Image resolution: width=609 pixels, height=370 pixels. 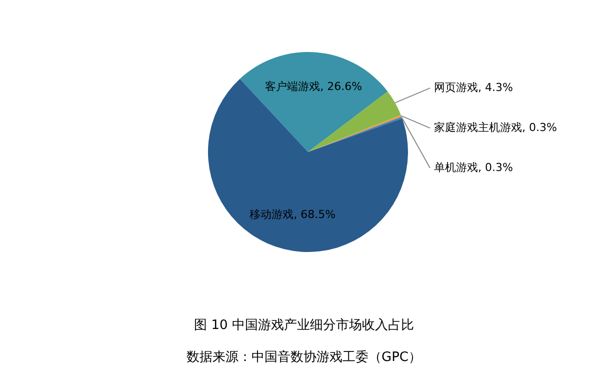 What do you see at coordinates (495, 127) in the screenshot?
I see `slice-label: 家庭游戏主机游戏, 0.3%` at bounding box center [495, 127].